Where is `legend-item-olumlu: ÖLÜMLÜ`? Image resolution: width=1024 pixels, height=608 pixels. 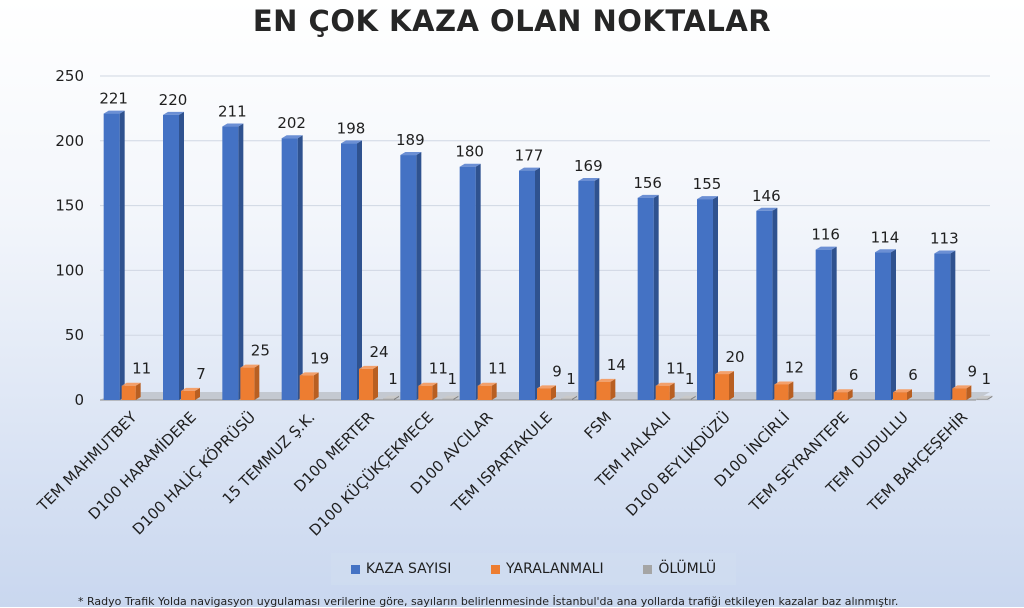 legend-item-olumlu: ÖLÜMLÜ is located at coordinates (679, 569).